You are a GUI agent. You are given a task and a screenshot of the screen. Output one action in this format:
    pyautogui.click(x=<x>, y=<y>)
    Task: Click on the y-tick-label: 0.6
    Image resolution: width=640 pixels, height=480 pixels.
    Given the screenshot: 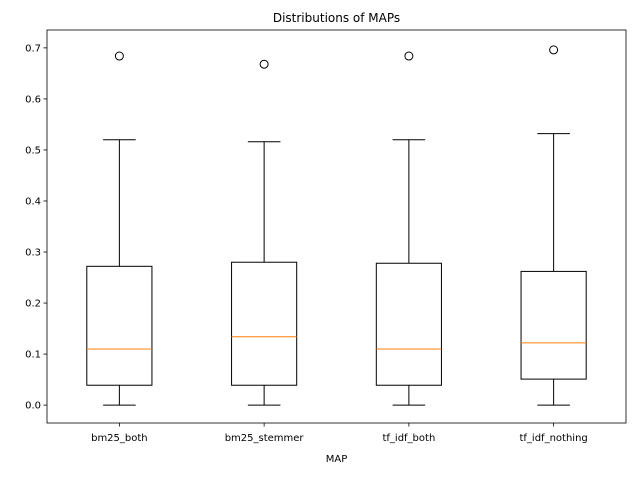 What is the action you would take?
    pyautogui.click(x=33, y=99)
    